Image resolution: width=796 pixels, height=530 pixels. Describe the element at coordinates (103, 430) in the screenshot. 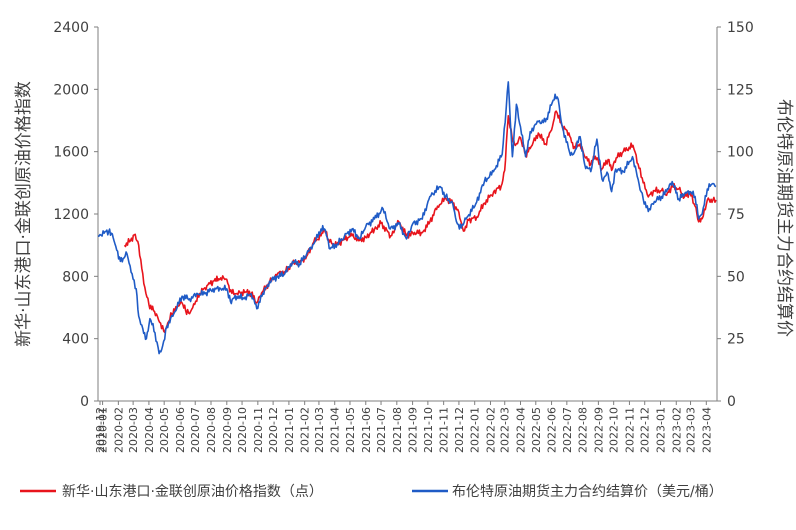

I see `x-tick-label: 2020-01` at that location.